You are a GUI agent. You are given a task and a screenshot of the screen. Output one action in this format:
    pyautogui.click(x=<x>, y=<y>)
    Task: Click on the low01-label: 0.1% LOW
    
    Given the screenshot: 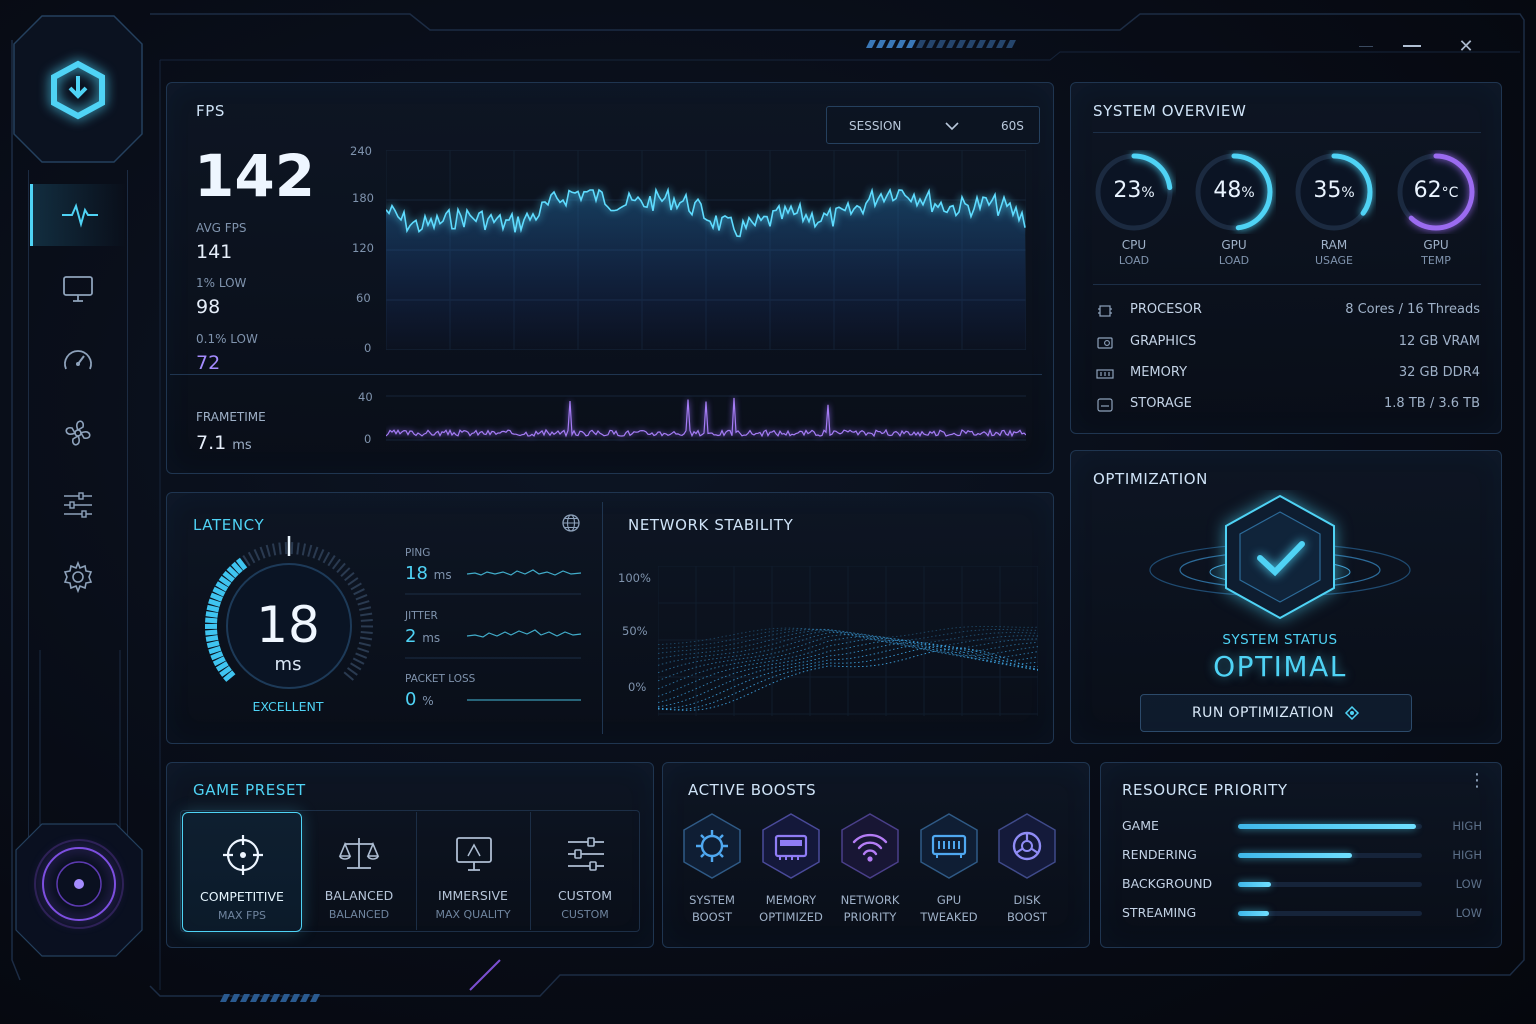 What is the action you would take?
    pyautogui.click(x=227, y=339)
    